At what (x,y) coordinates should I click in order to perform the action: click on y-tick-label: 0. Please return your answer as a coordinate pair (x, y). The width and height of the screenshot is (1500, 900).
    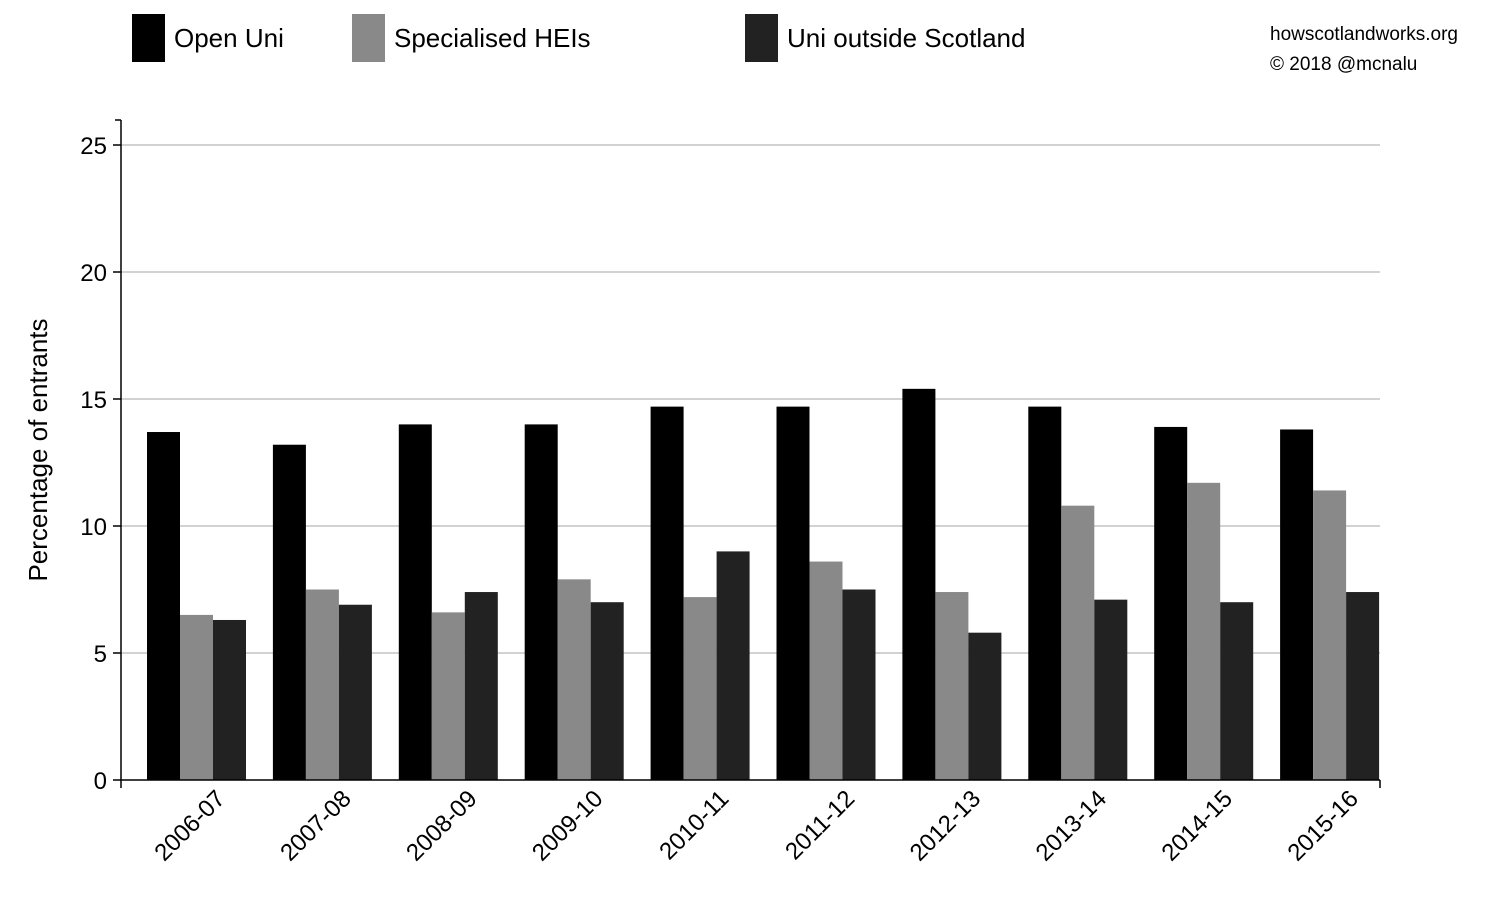
    Looking at the image, I should click on (100, 781).